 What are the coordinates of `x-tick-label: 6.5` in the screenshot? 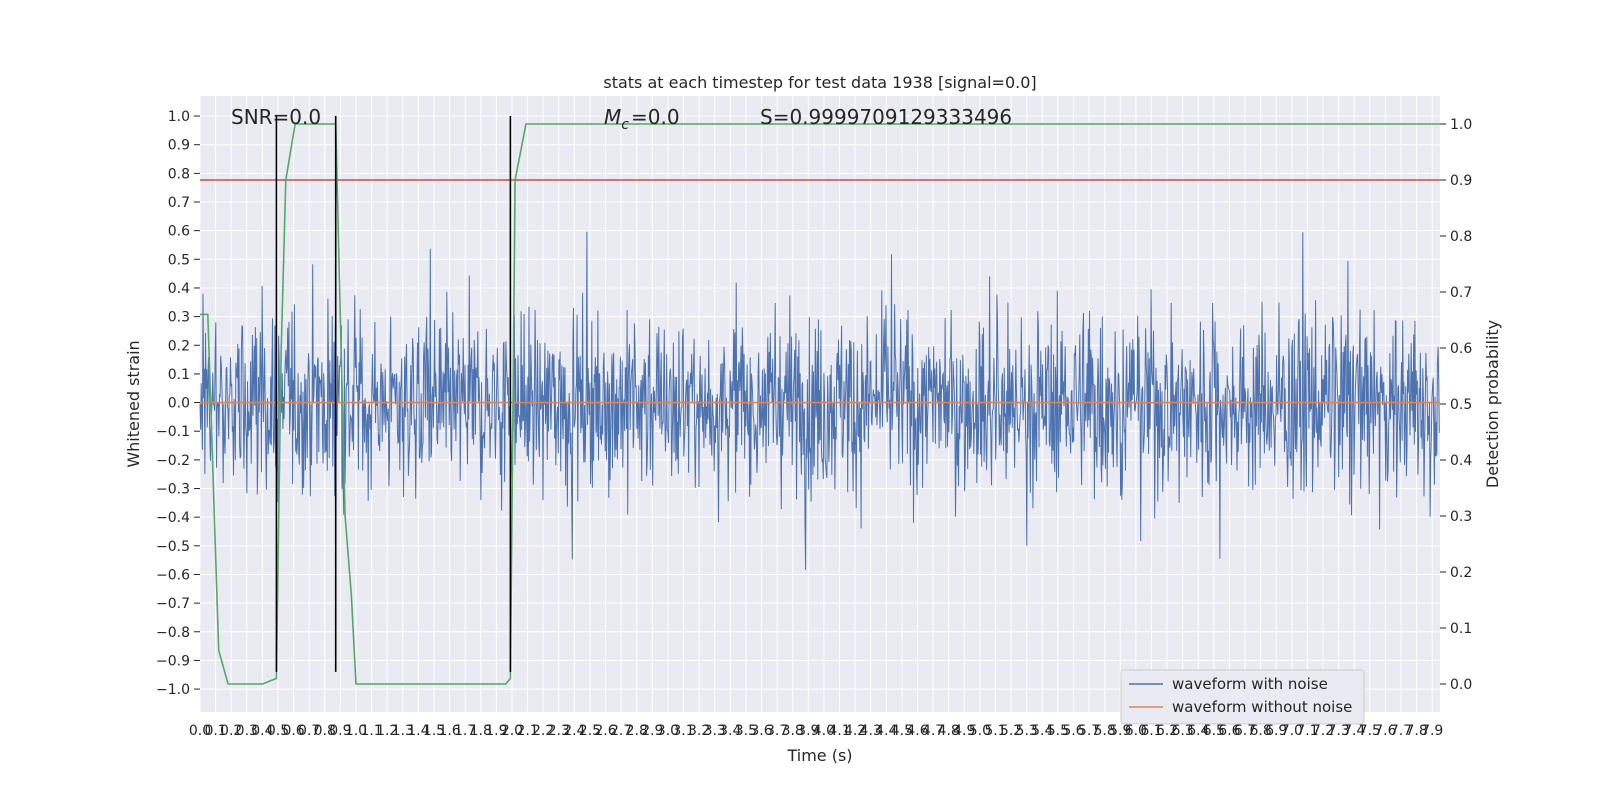 It's located at (1214, 731).